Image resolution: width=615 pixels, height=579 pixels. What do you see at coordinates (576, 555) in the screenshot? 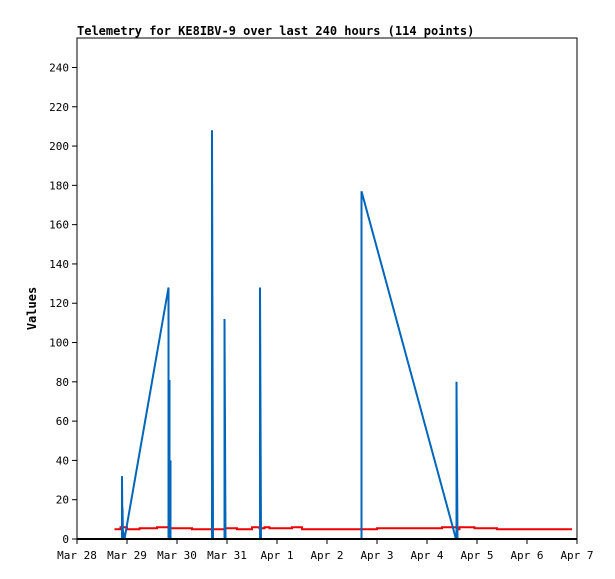
I see `x-tick-label: Apr 7` at bounding box center [576, 555].